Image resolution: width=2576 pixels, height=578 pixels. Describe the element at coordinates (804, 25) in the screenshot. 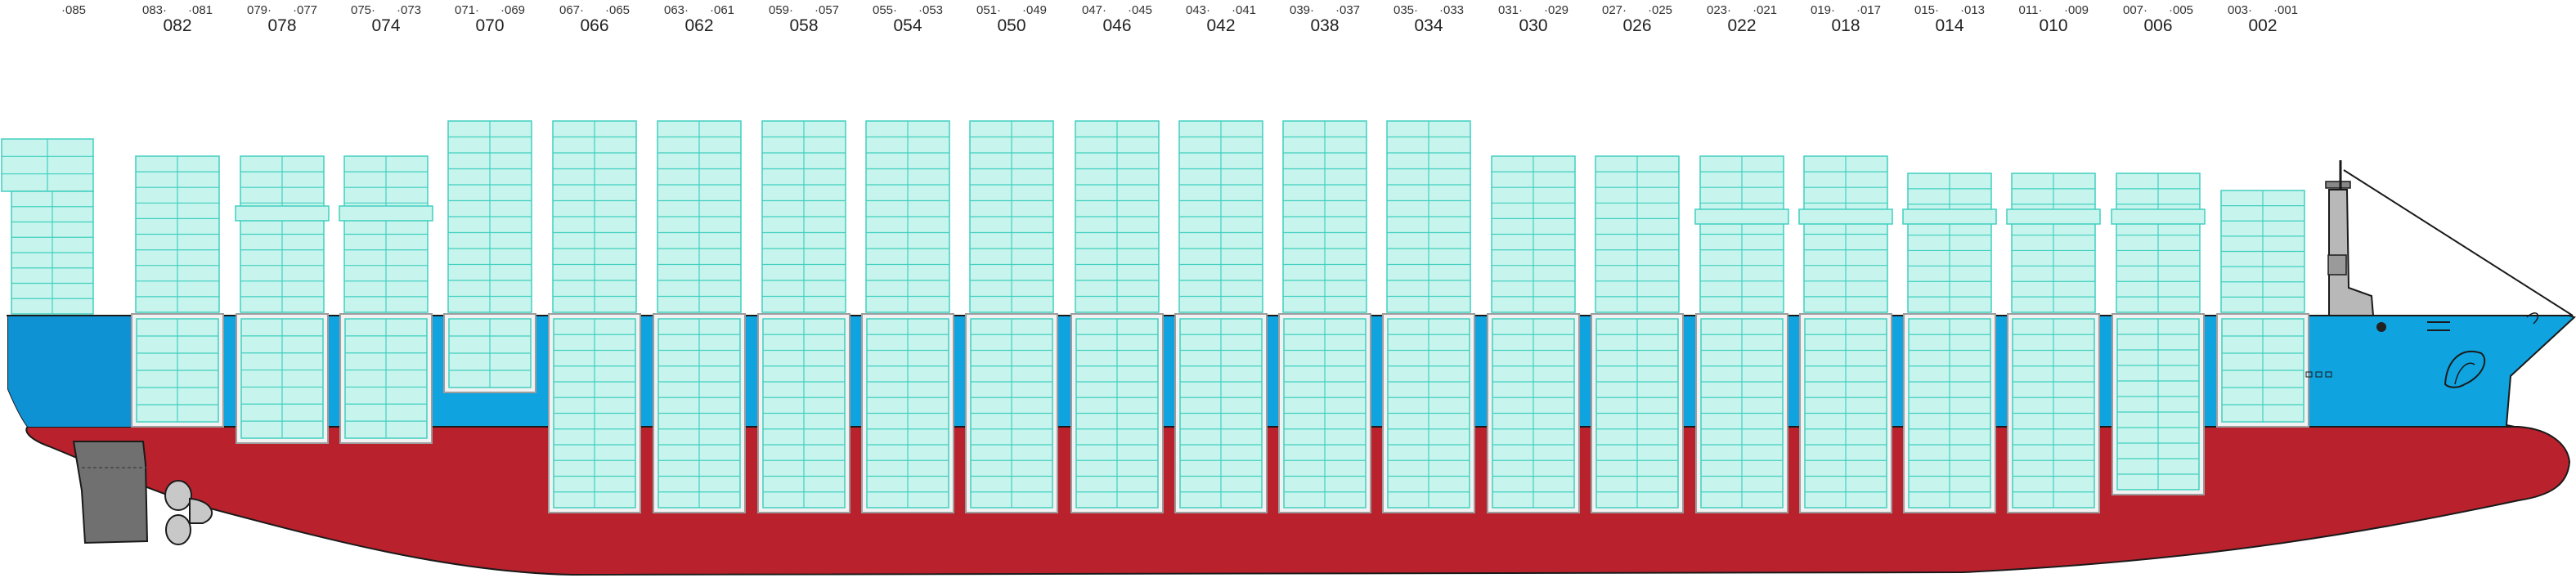

I see `bay-label-even: 058` at that location.